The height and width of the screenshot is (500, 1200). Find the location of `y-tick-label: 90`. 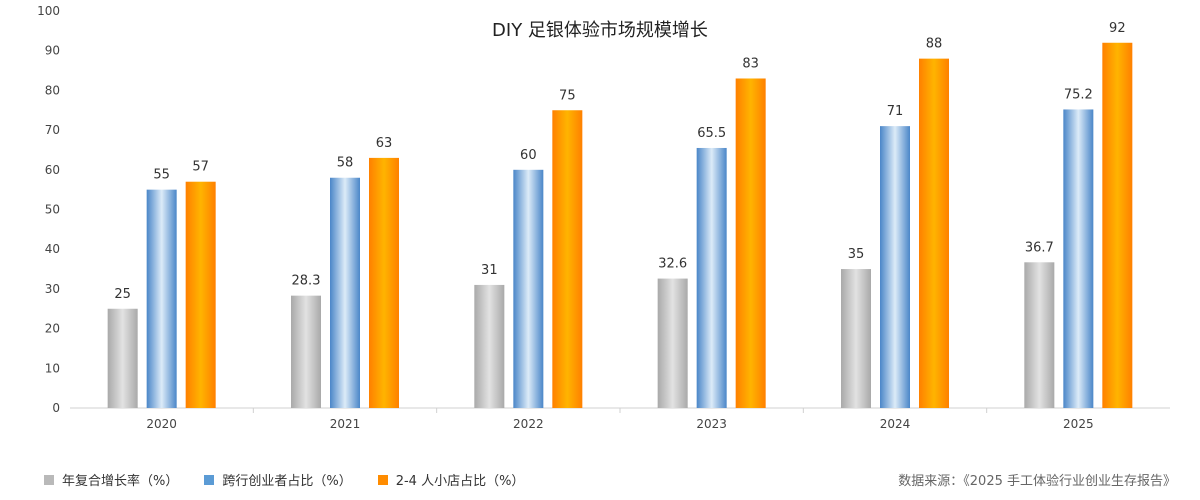

y-tick-label: 90 is located at coordinates (52, 51).